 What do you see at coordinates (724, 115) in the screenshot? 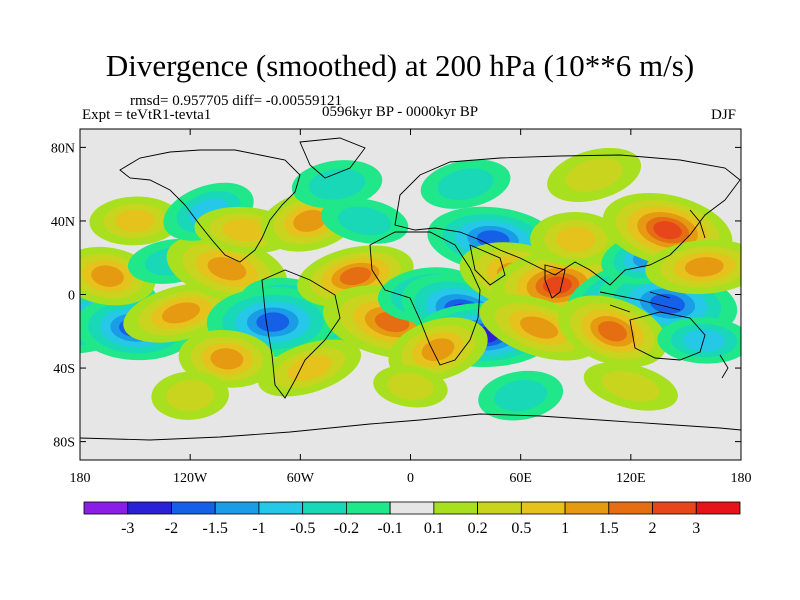
I see `season-label: DJF` at bounding box center [724, 115].